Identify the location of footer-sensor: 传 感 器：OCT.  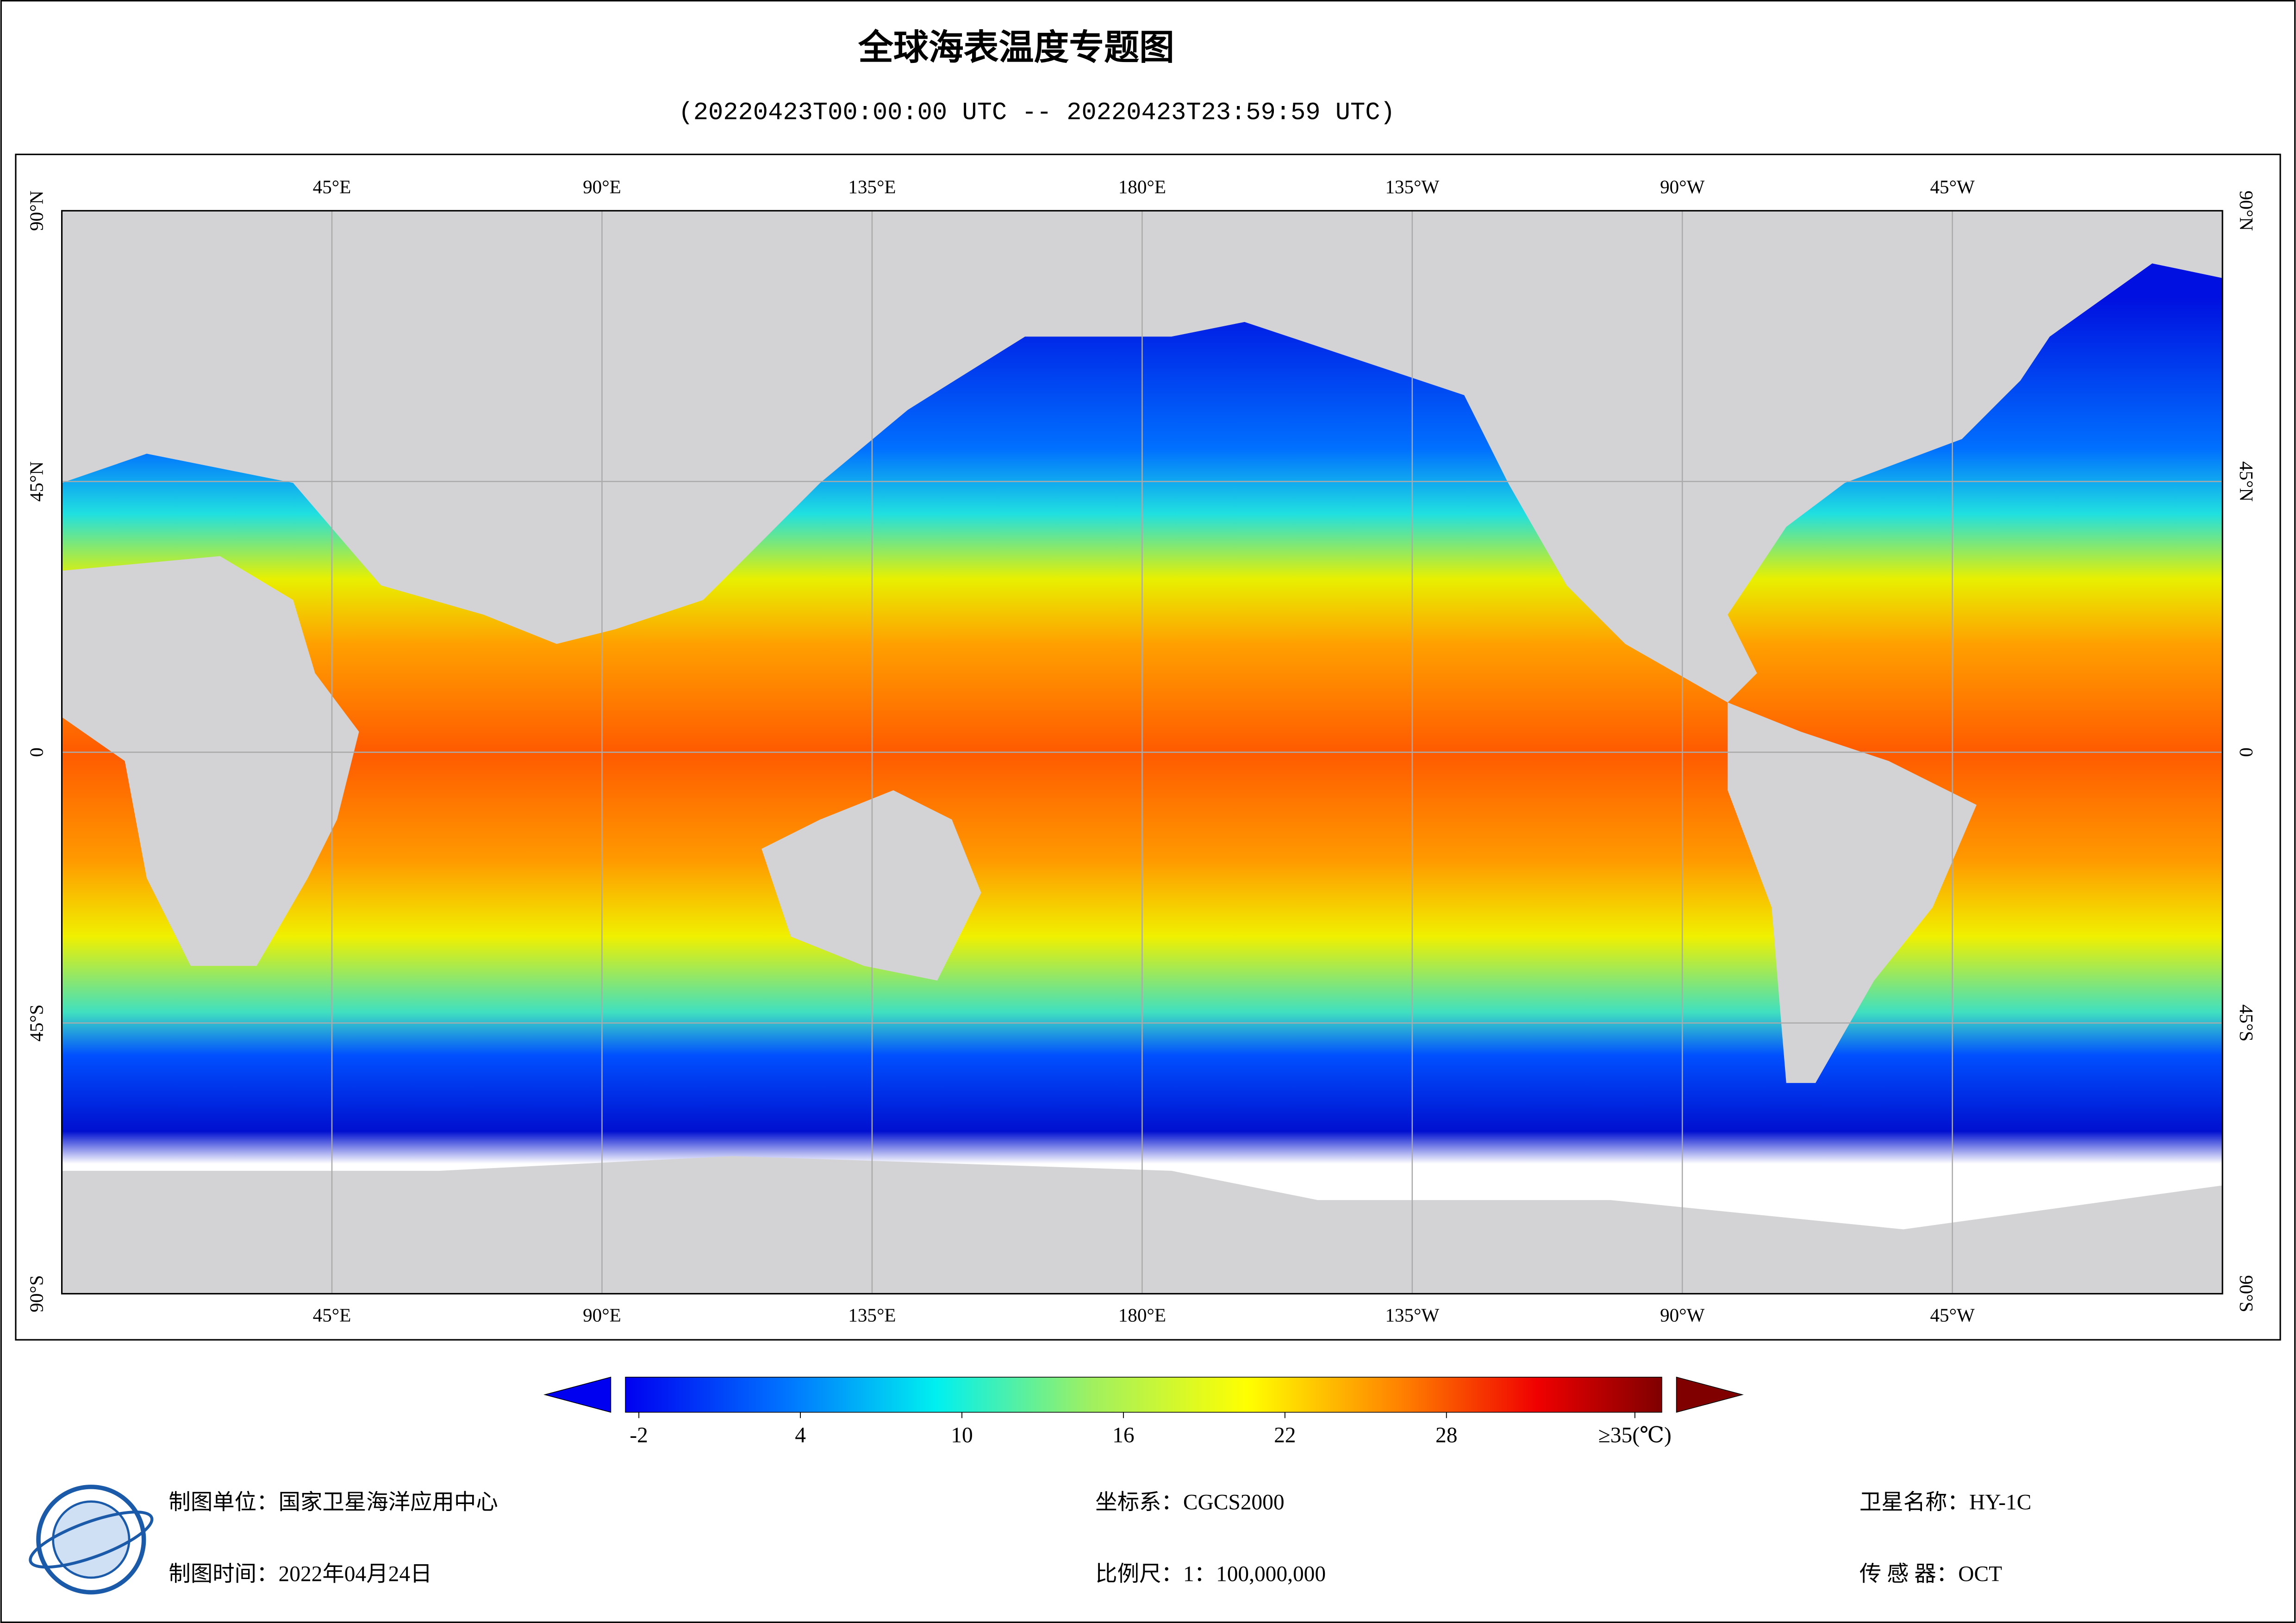
(1930, 1574).